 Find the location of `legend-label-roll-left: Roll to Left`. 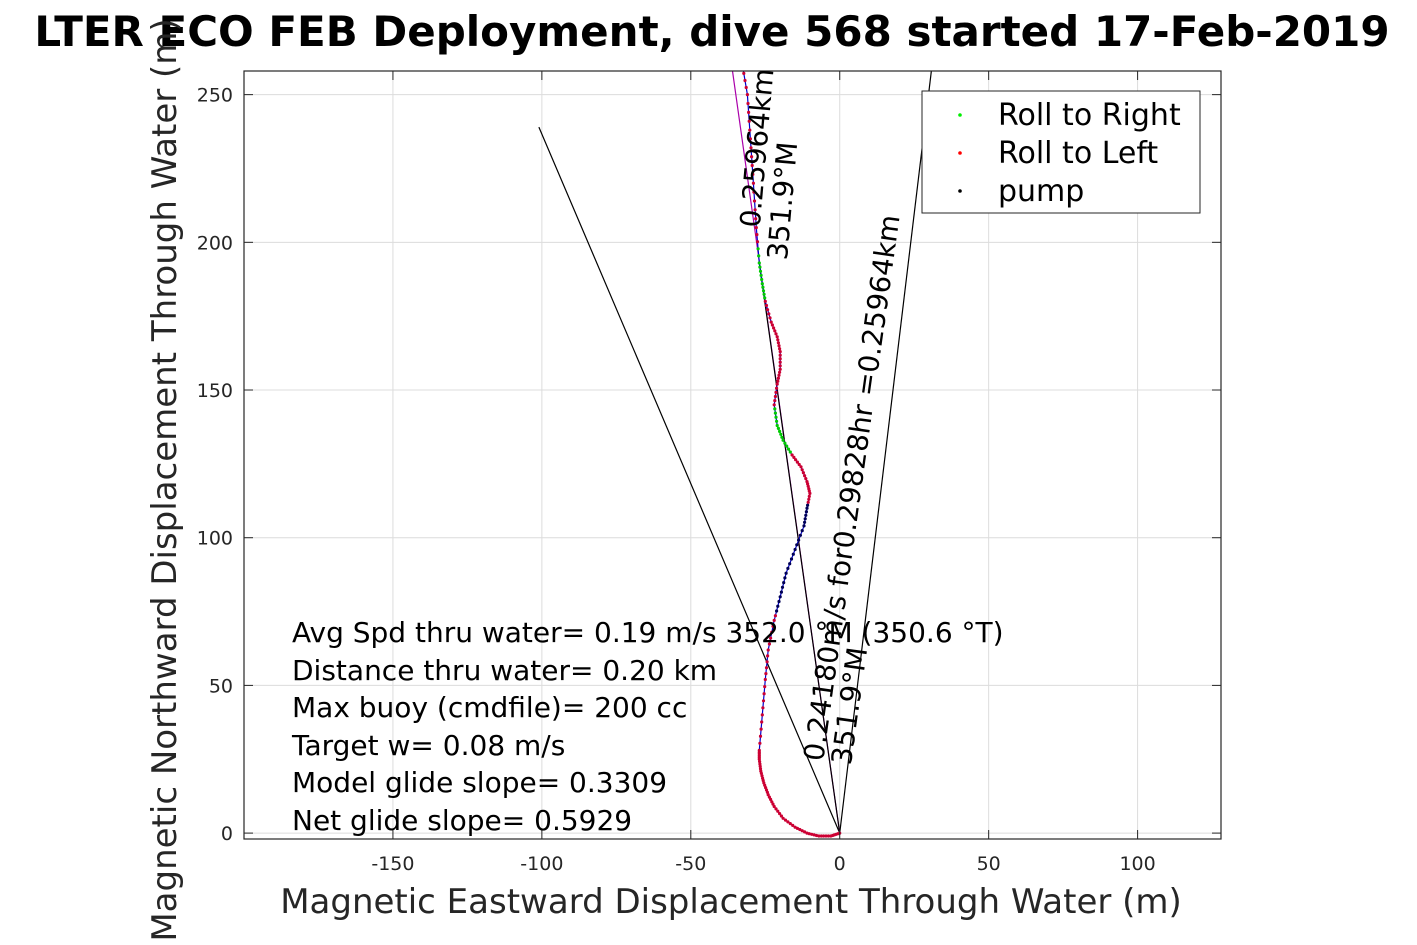

legend-label-roll-left: Roll to Left is located at coordinates (1078, 153).